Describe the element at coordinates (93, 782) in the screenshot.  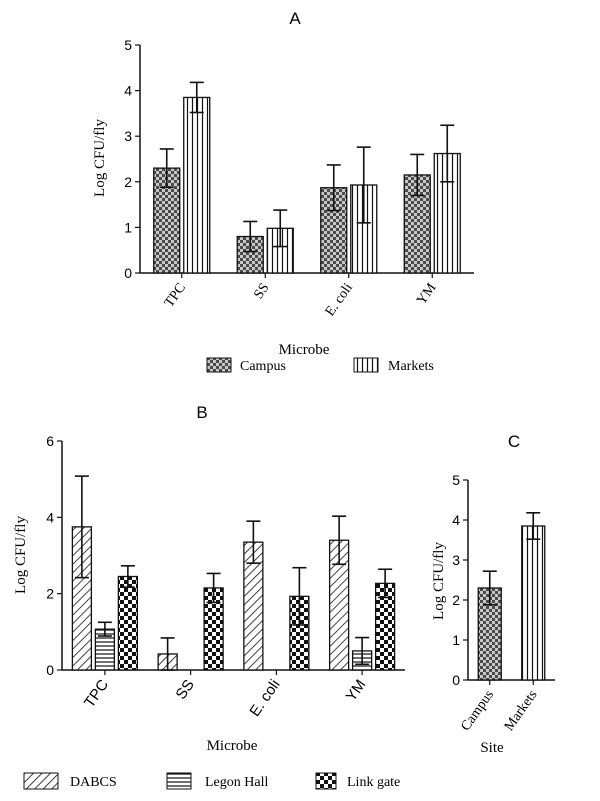
I see `legend-label-dabcs: DABCS` at that location.